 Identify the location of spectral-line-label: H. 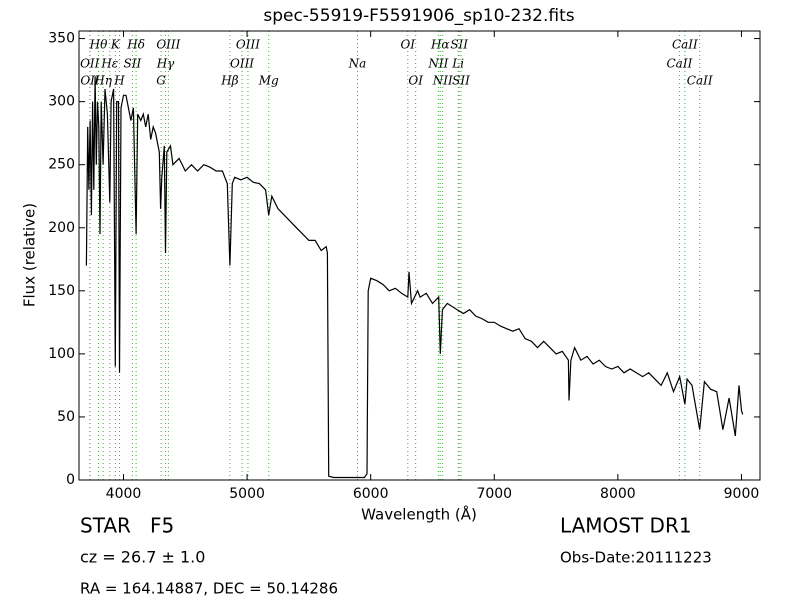
(119, 81).